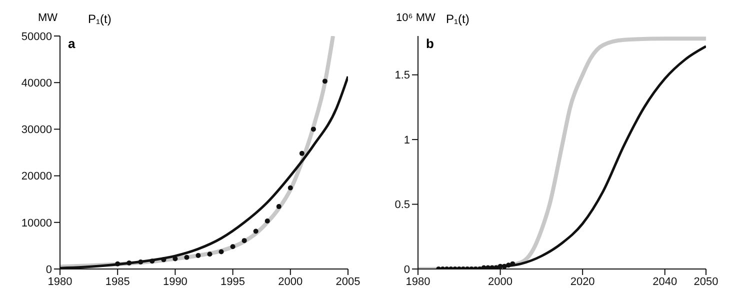 Image resolution: width=736 pixels, height=305 pixels. What do you see at coordinates (706, 282) in the screenshot?
I see `x-tick-label: 2050` at bounding box center [706, 282].